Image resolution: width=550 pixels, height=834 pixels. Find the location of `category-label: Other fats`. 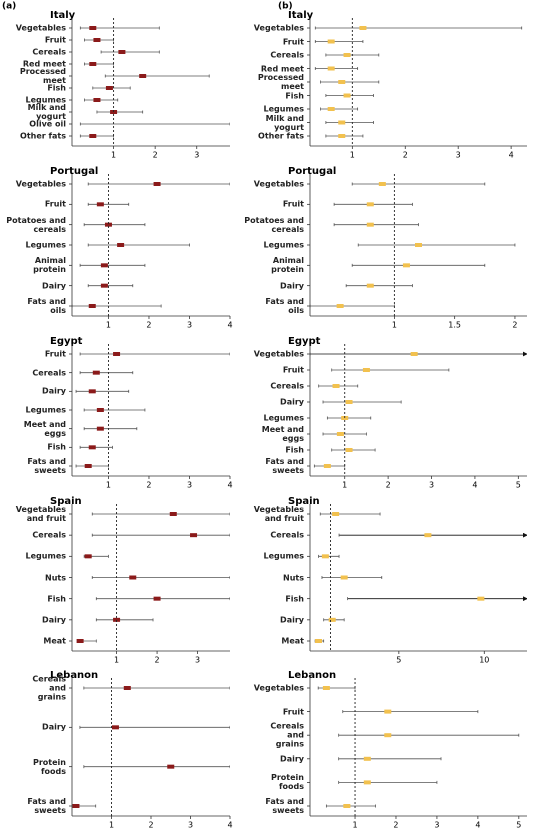

category-label: Other fats is located at coordinates (43, 136).